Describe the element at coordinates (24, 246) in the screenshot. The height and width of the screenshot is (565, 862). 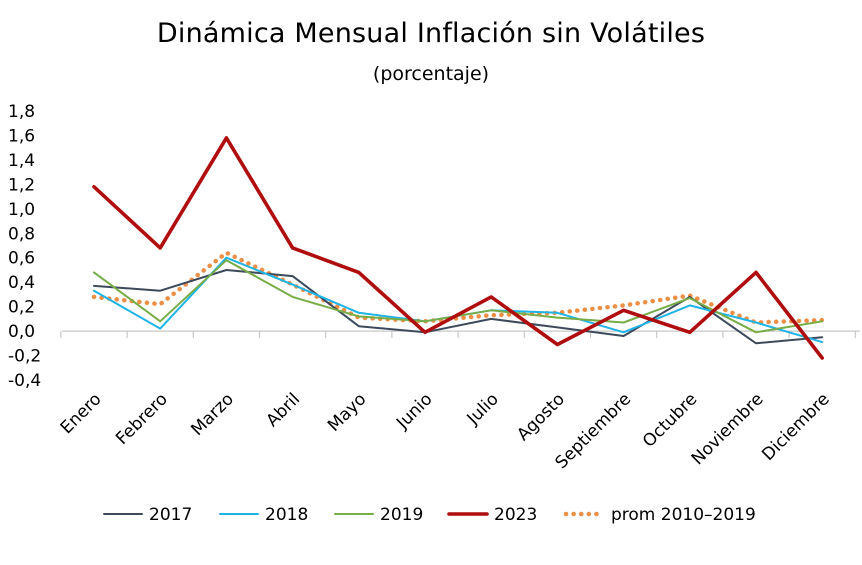
I see `y-axis: 1,8 1,6 1,4 1,2 1,0 0,8 0,6 0,4 0,2 0,0 -0,2 -0,4` at that location.